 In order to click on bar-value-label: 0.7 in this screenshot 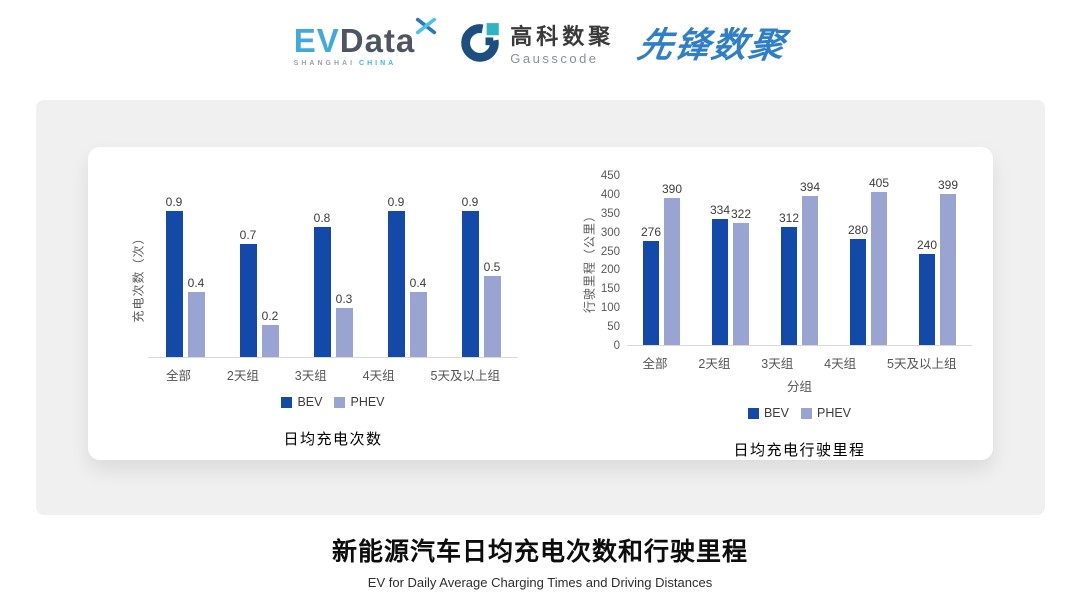, I will do `click(248, 234)`.